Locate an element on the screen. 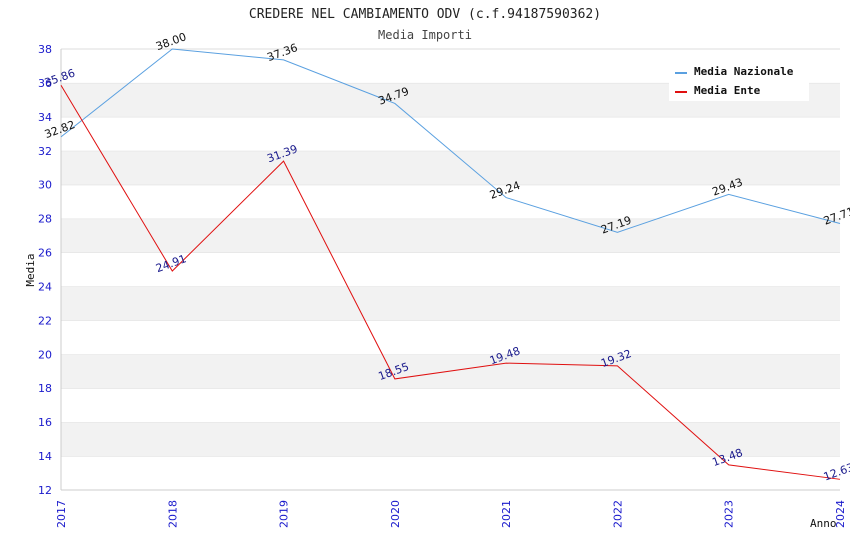 This screenshot has height=550, width=850. y-tick-label: 14 is located at coordinates (45, 456).